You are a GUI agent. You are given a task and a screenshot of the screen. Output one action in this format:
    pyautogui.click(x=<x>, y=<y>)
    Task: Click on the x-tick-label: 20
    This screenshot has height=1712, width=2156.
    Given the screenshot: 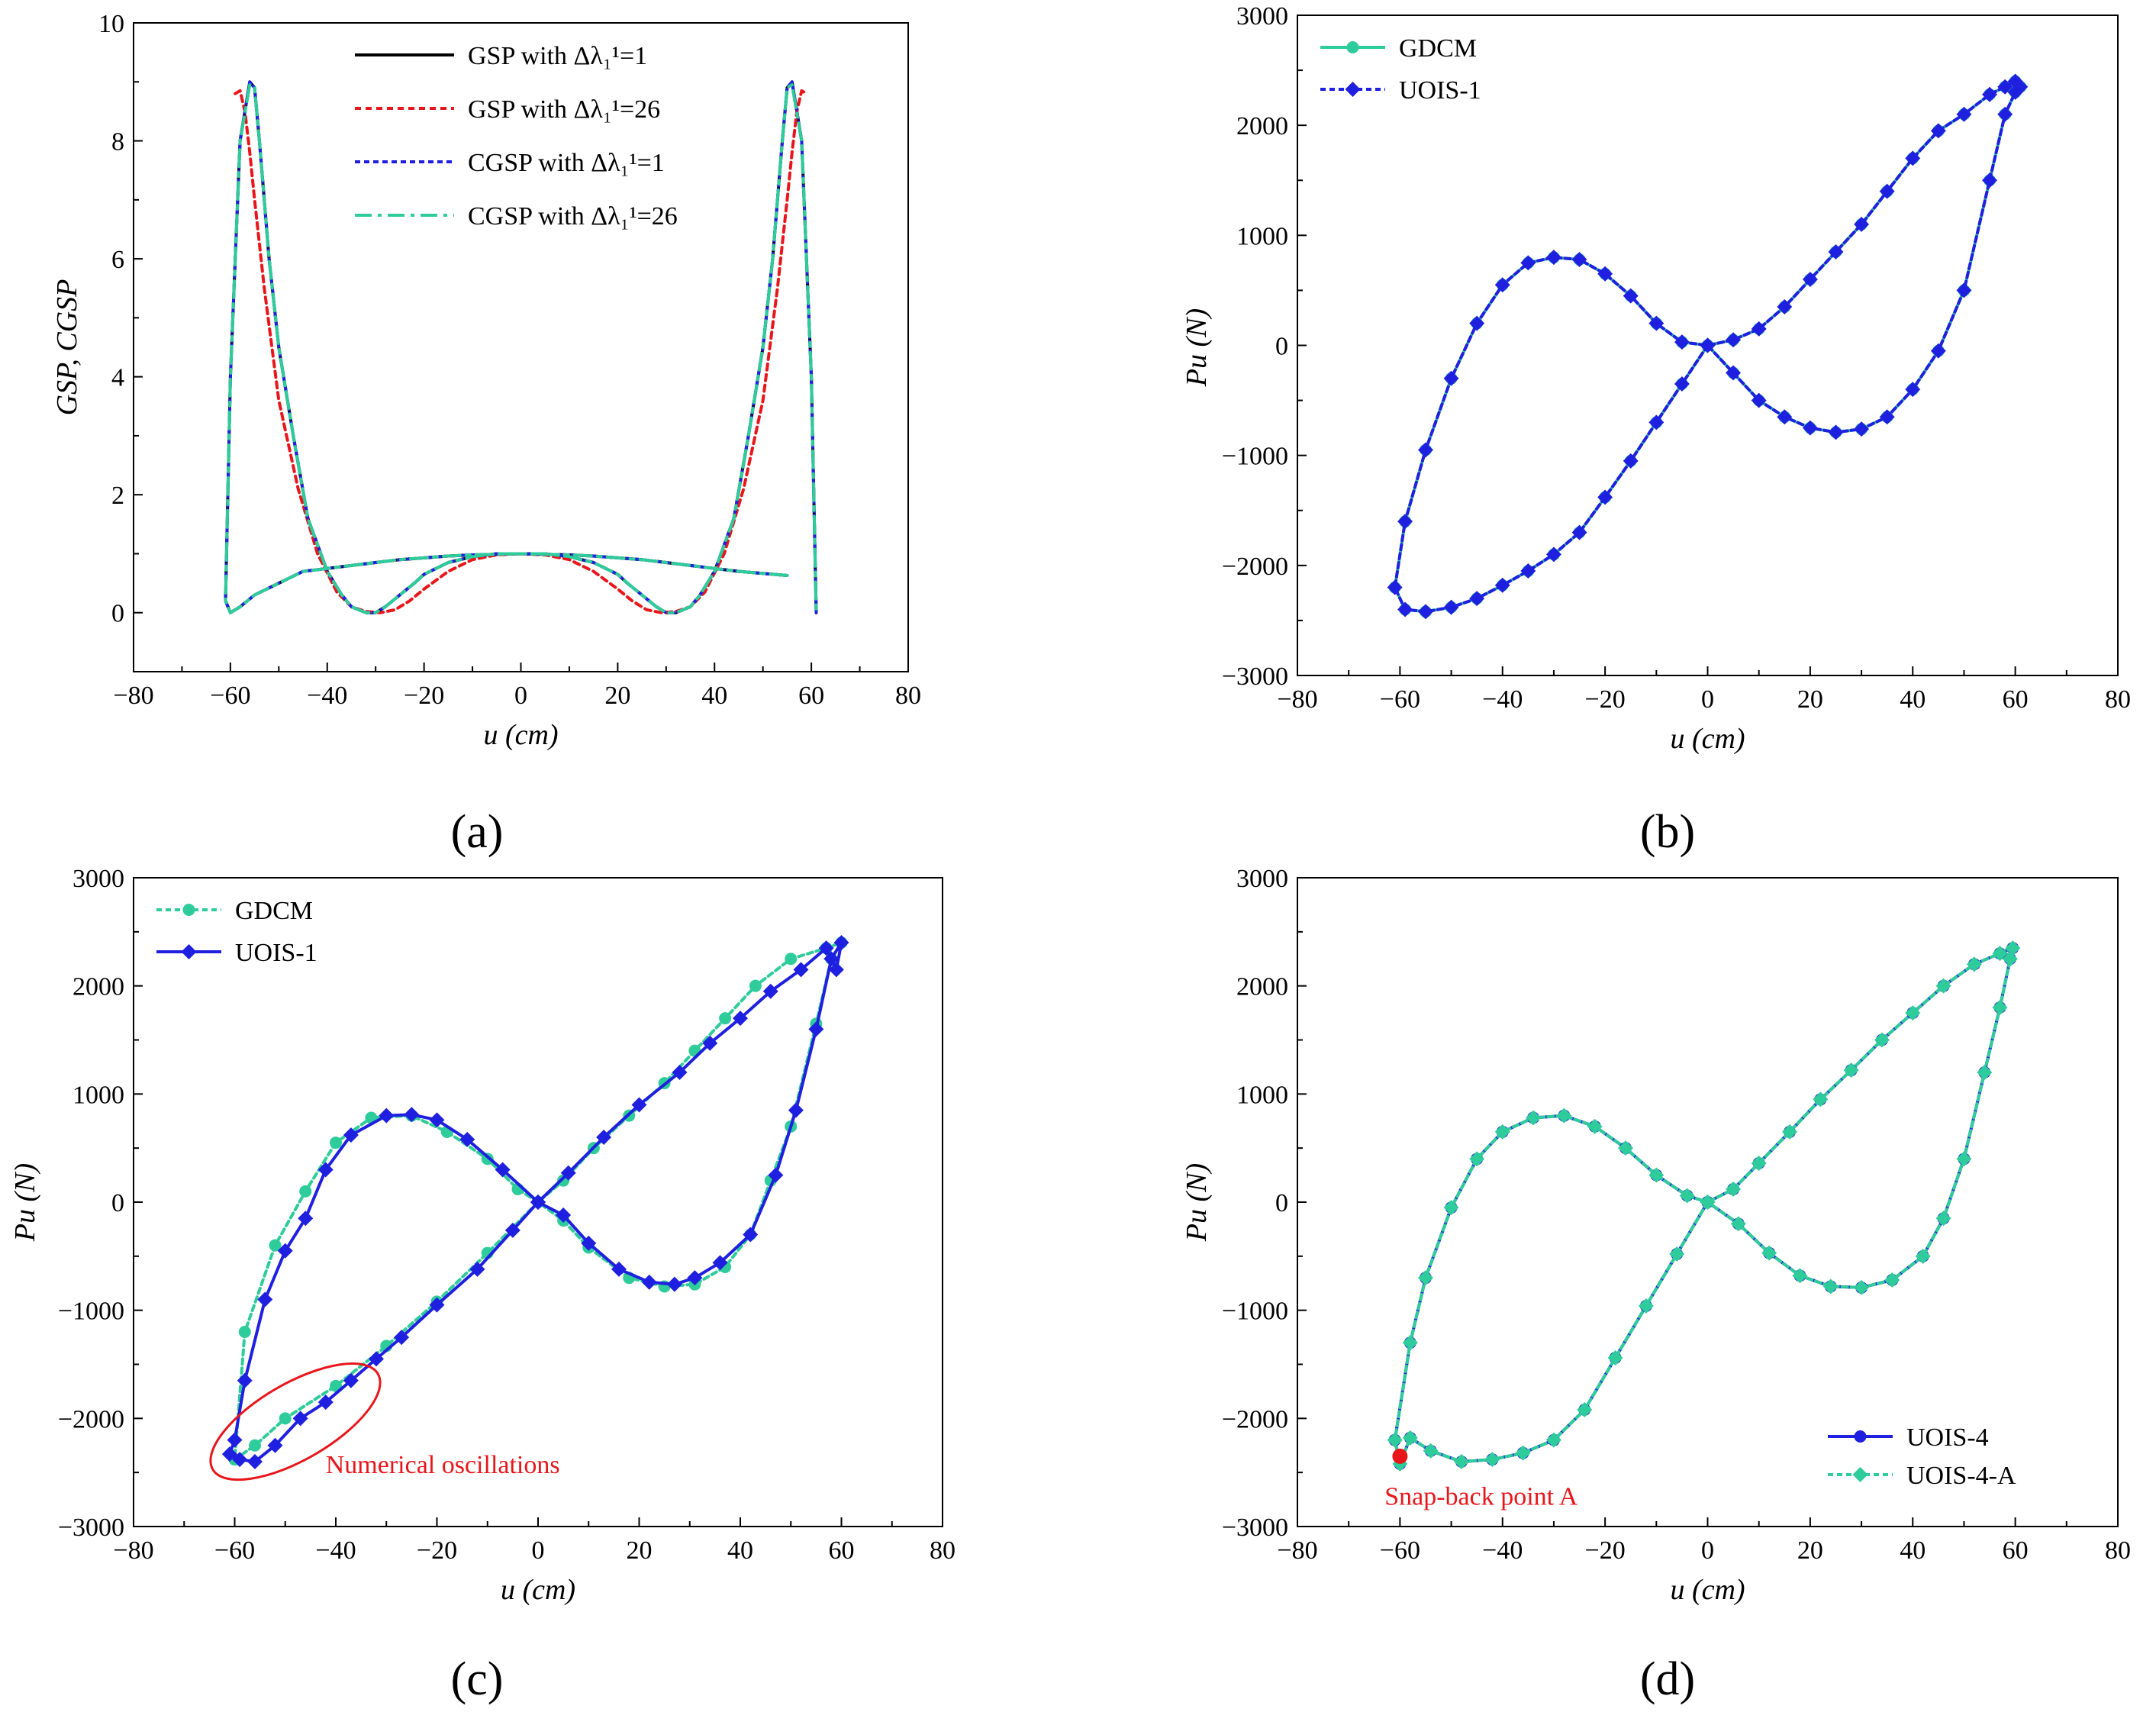 What is the action you would take?
    pyautogui.click(x=1810, y=699)
    